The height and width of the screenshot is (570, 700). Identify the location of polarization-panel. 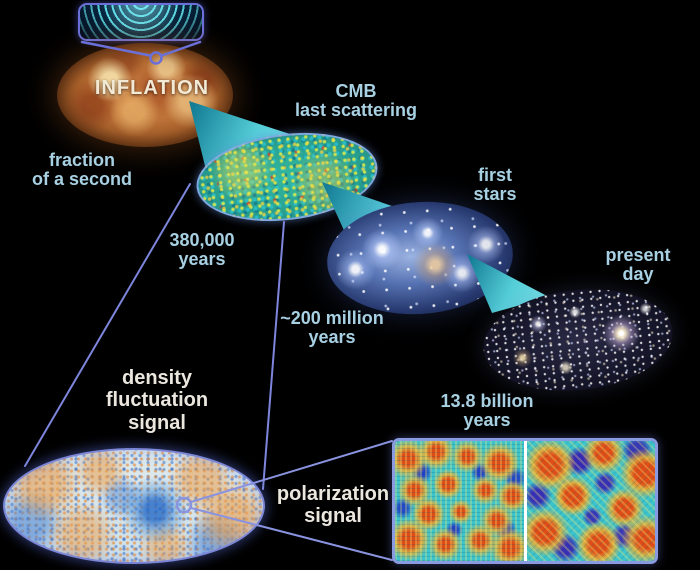
(525, 501).